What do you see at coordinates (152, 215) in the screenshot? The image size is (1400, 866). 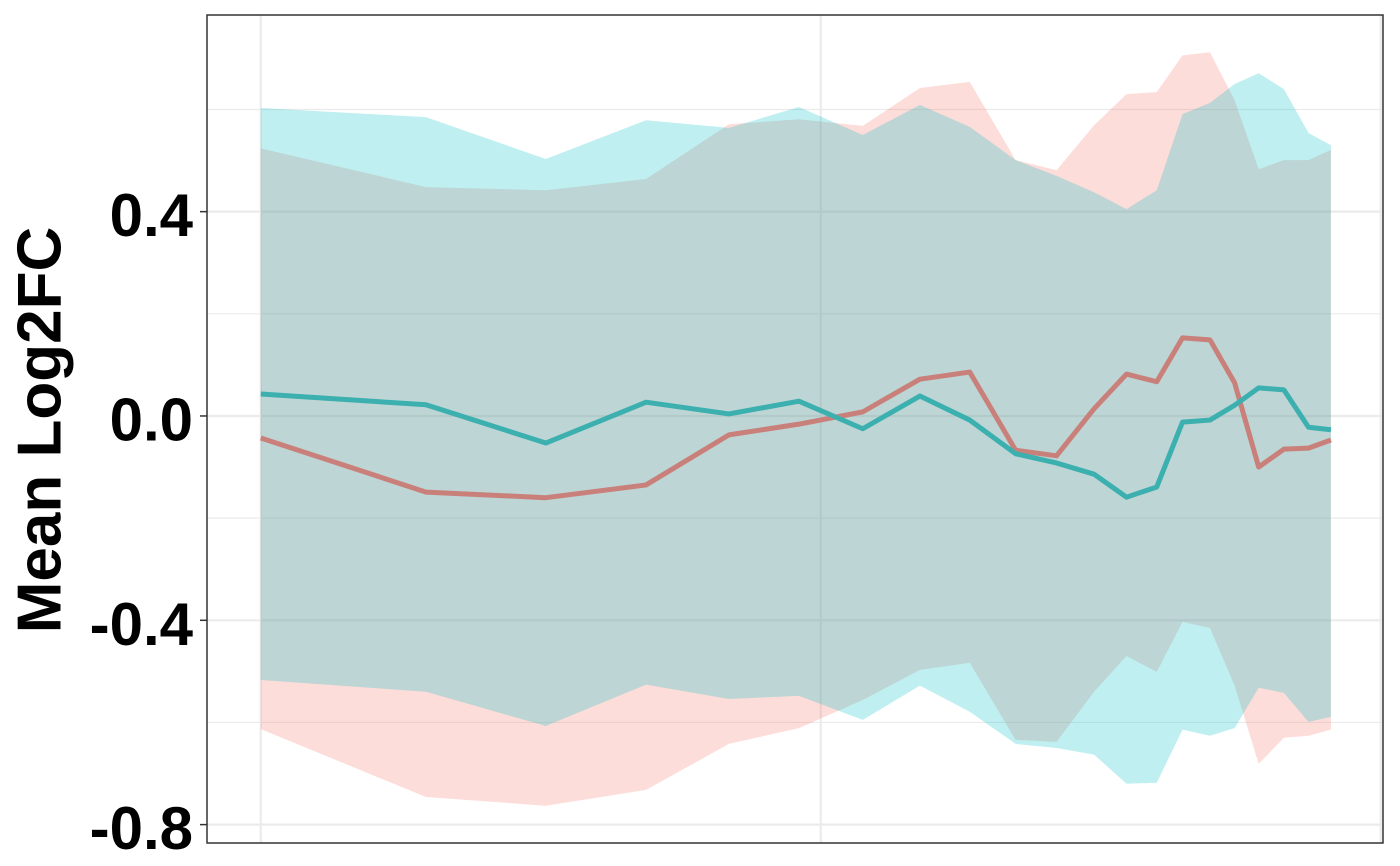 I see `y-tick-label: 0.4` at bounding box center [152, 215].